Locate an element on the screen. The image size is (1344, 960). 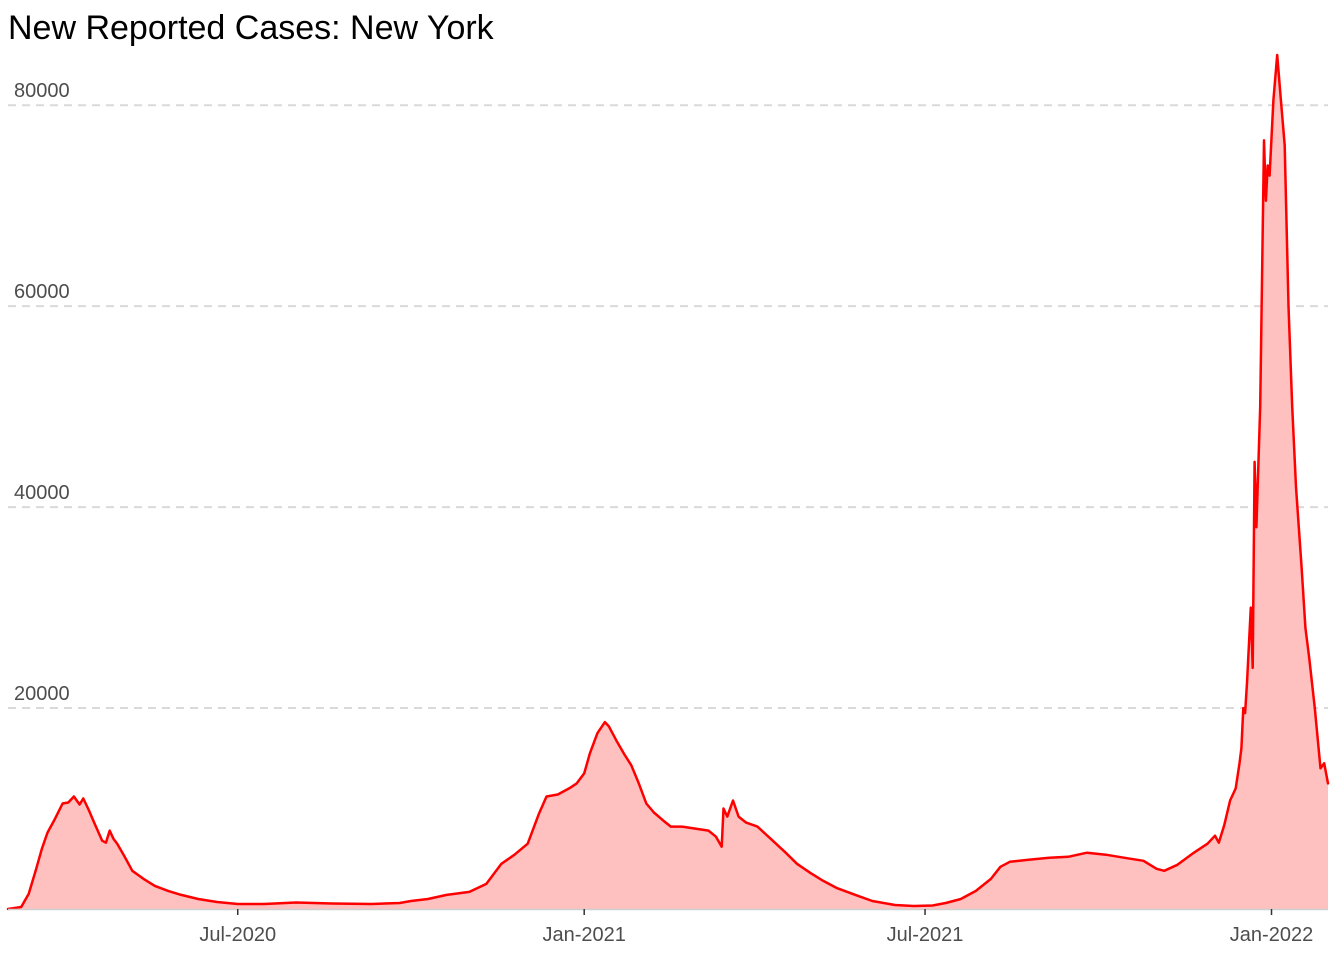
y-tick-label: 40000 is located at coordinates (42, 493).